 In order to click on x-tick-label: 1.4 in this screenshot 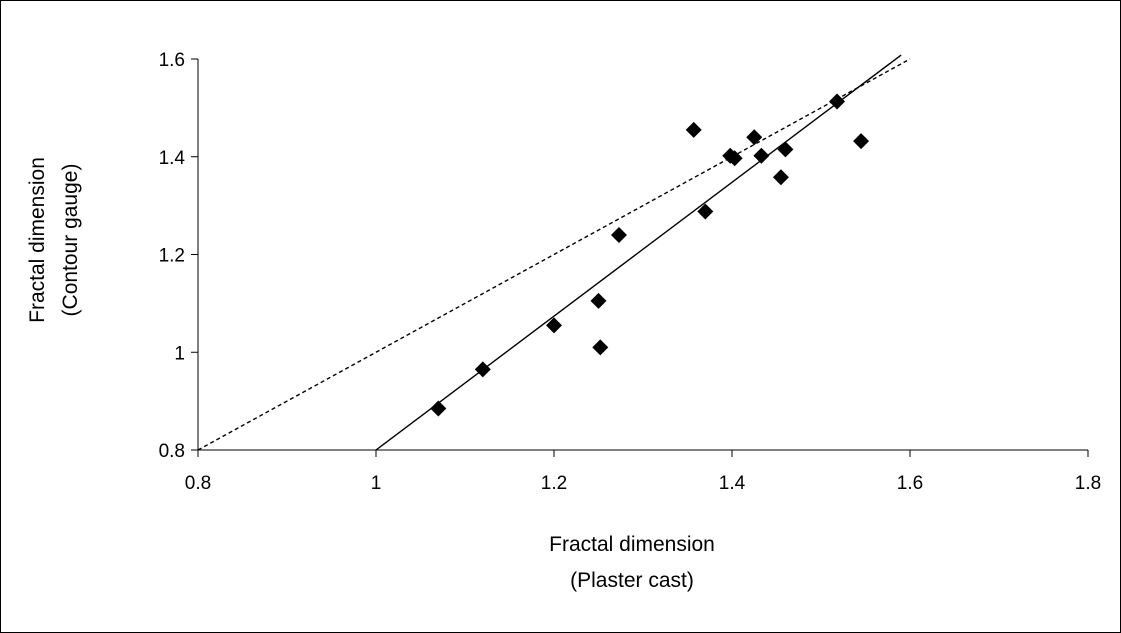, I will do `click(732, 483)`.